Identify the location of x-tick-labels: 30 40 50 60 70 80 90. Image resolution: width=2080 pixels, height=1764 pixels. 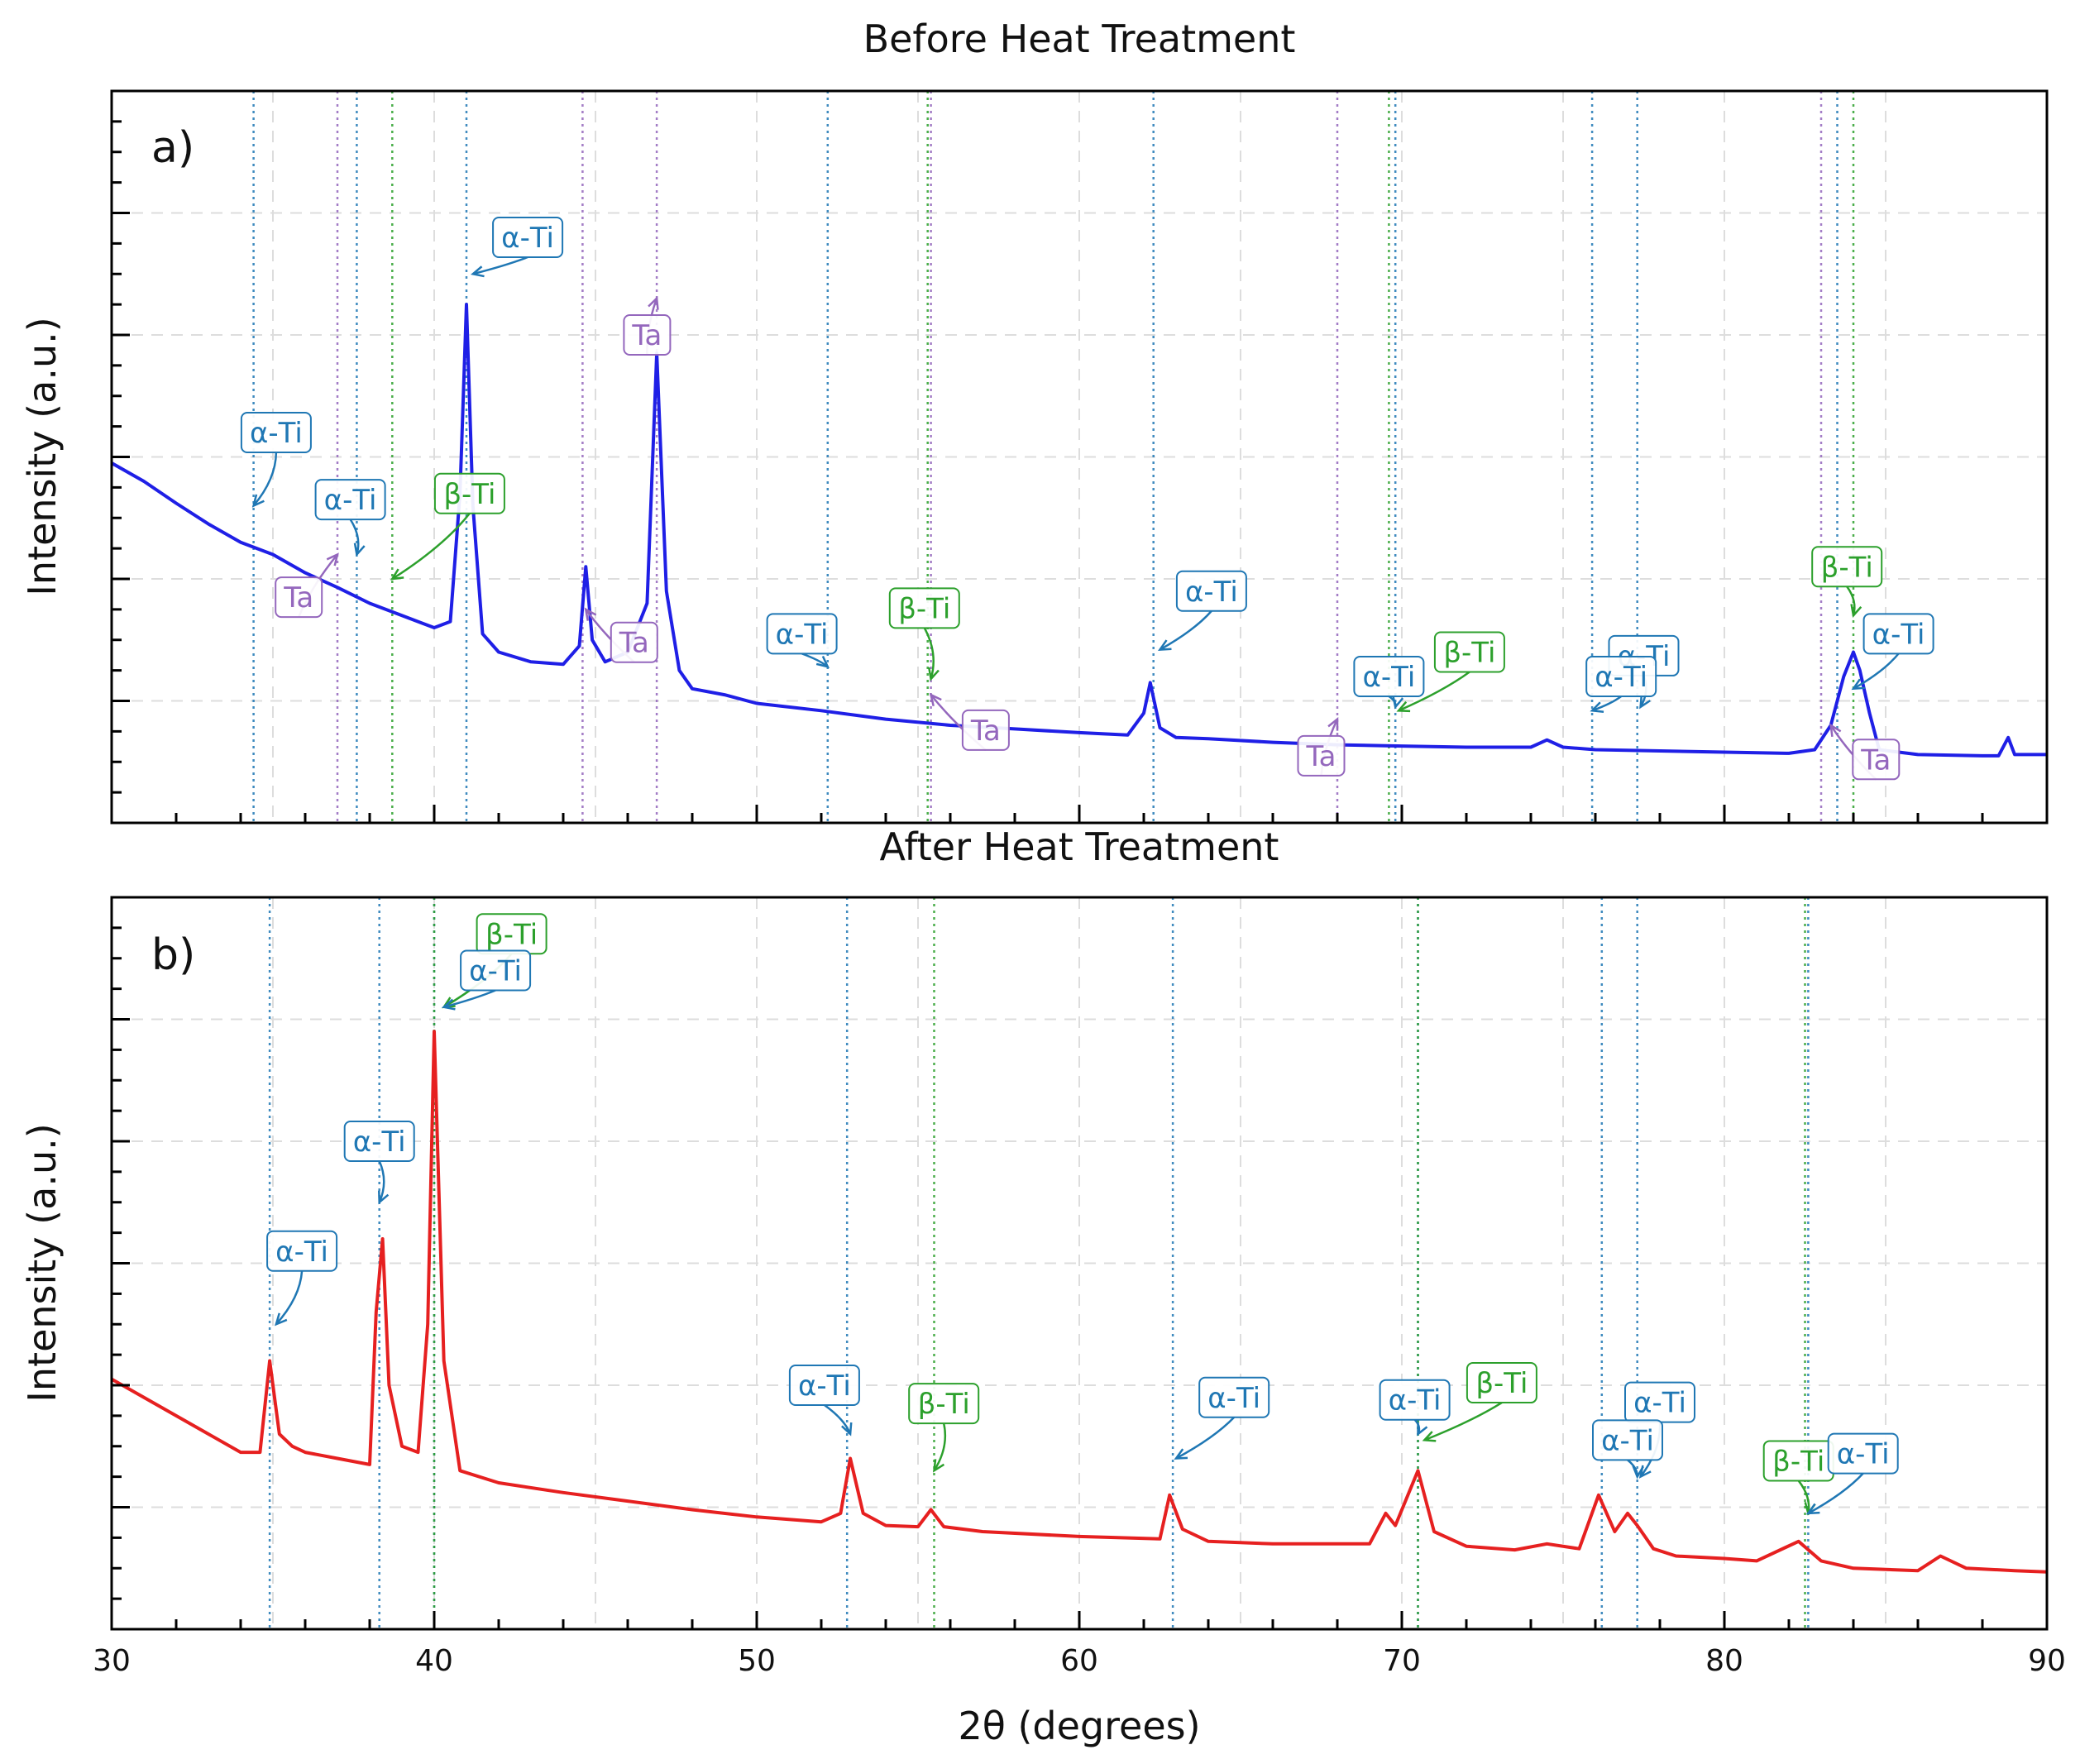
(1079, 1661).